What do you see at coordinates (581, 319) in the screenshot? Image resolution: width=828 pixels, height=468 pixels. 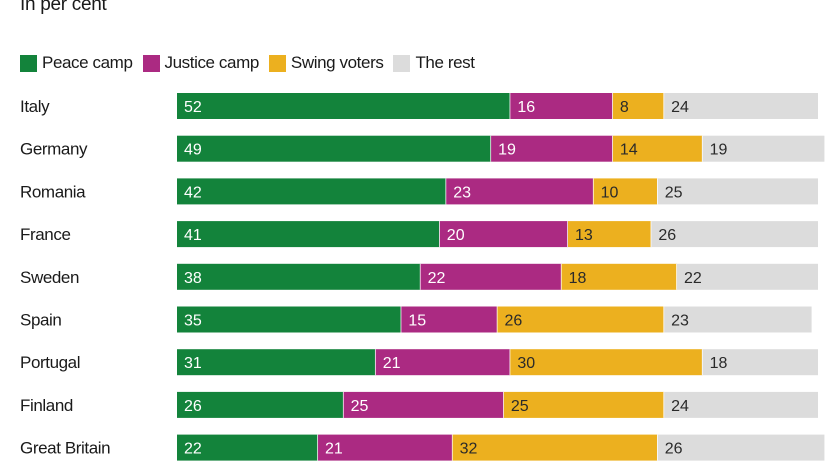 I see `bar-segment-spain-swing-voters` at bounding box center [581, 319].